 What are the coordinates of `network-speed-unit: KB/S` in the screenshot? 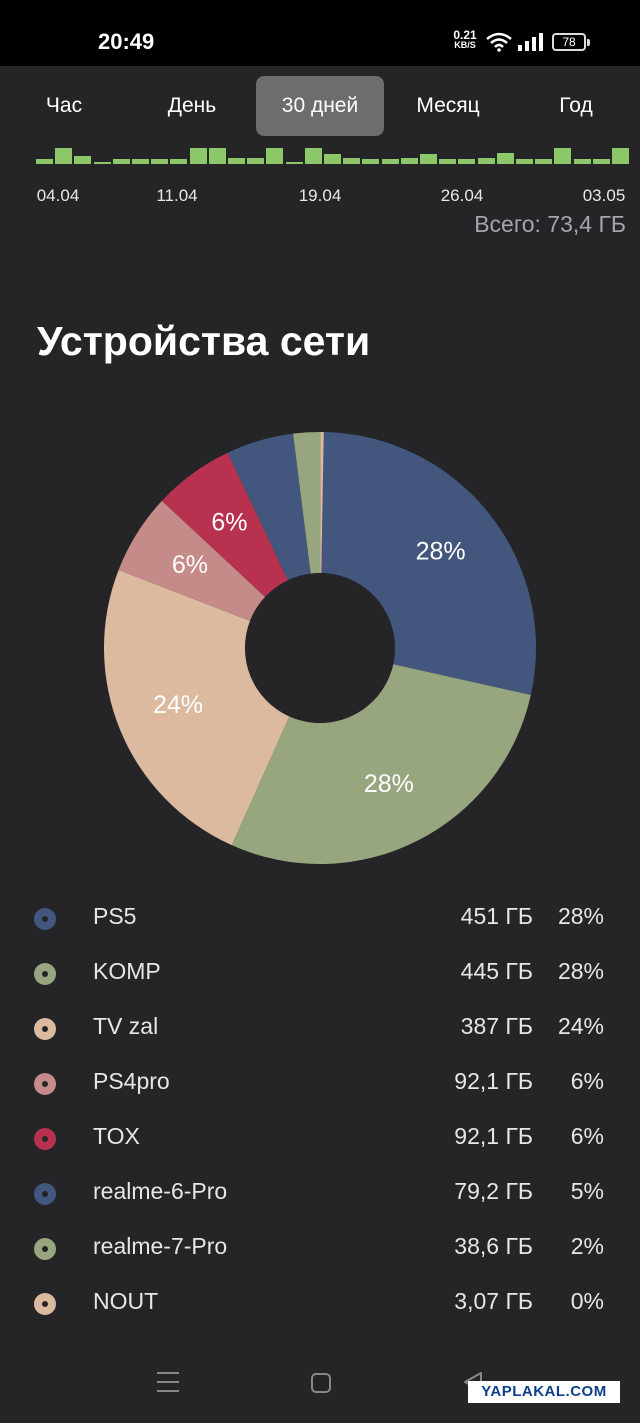 It's located at (465, 45).